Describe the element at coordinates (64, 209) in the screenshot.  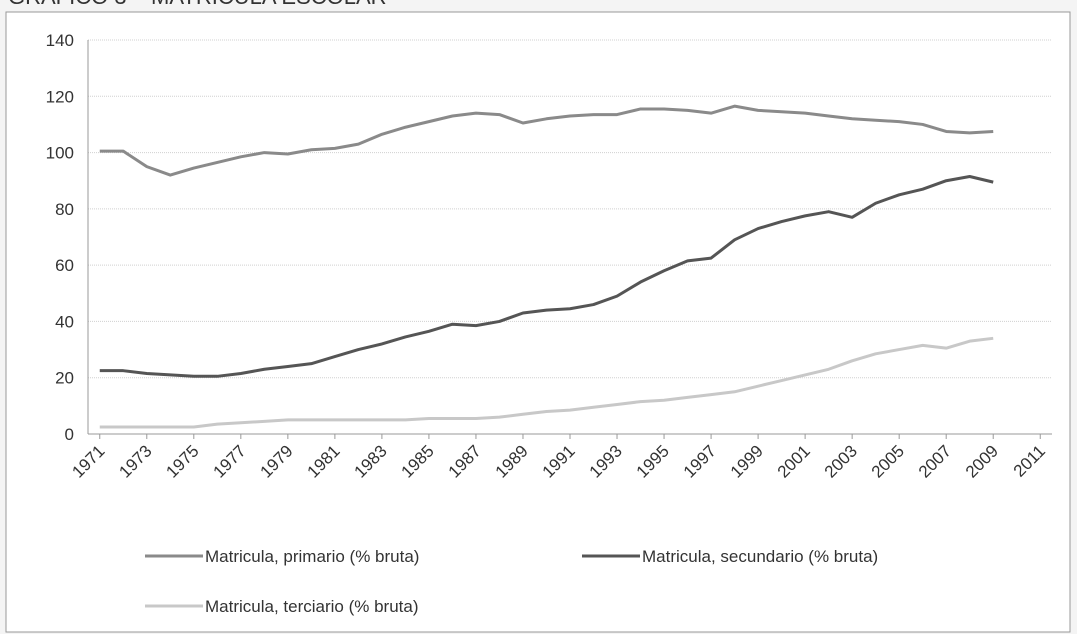
I see `y-tick-label: 80` at that location.